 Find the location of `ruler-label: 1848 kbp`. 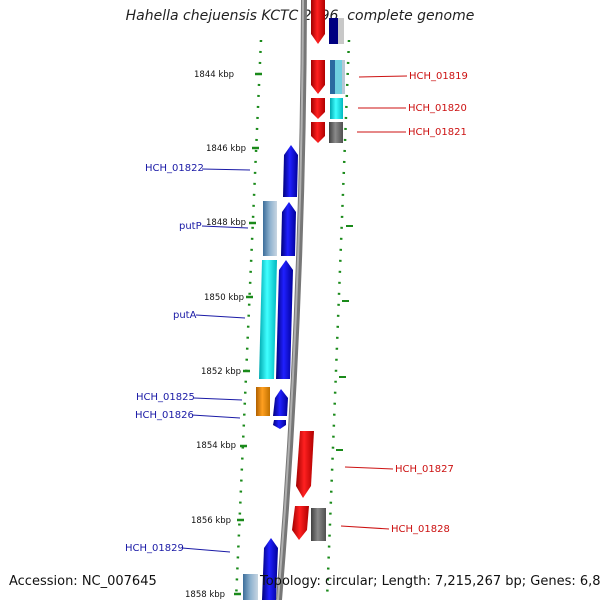

ruler-label: 1848 kbp is located at coordinates (226, 223).